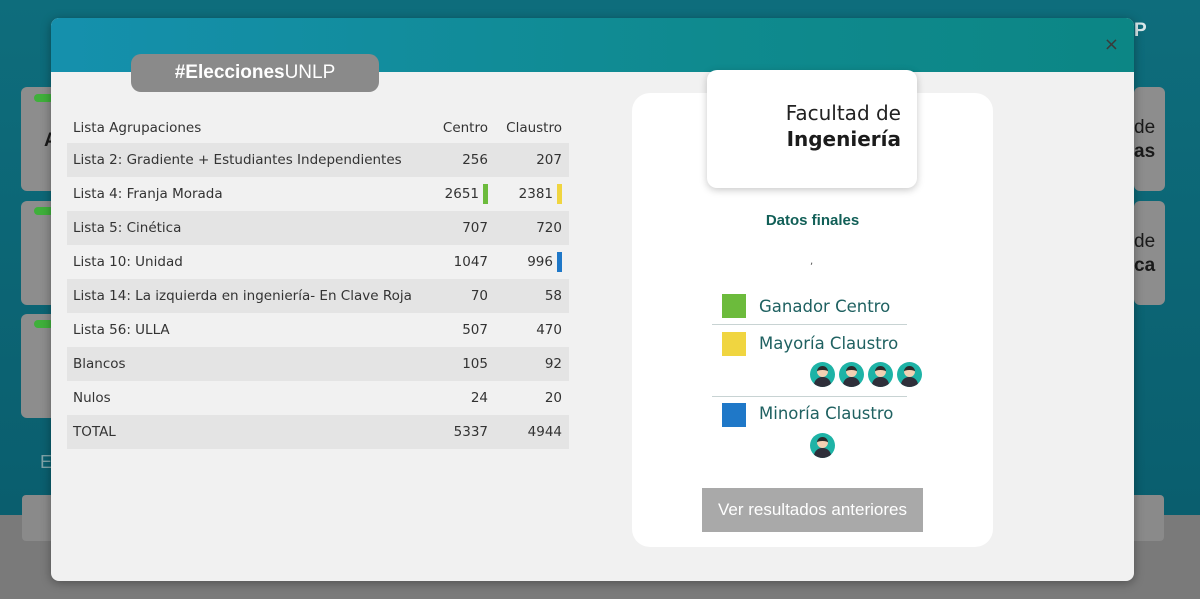 This screenshot has height=599, width=1200. What do you see at coordinates (553, 398) in the screenshot?
I see `row-claustro: 20` at bounding box center [553, 398].